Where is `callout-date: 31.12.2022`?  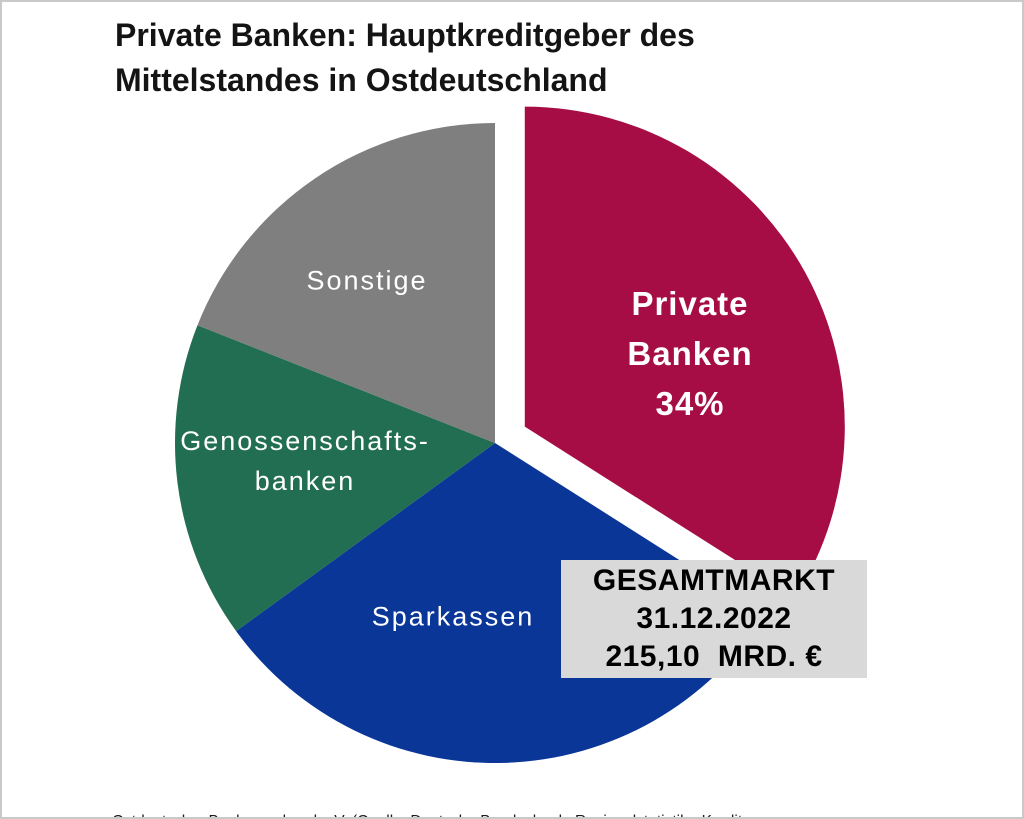 callout-date: 31.12.2022 is located at coordinates (714, 618).